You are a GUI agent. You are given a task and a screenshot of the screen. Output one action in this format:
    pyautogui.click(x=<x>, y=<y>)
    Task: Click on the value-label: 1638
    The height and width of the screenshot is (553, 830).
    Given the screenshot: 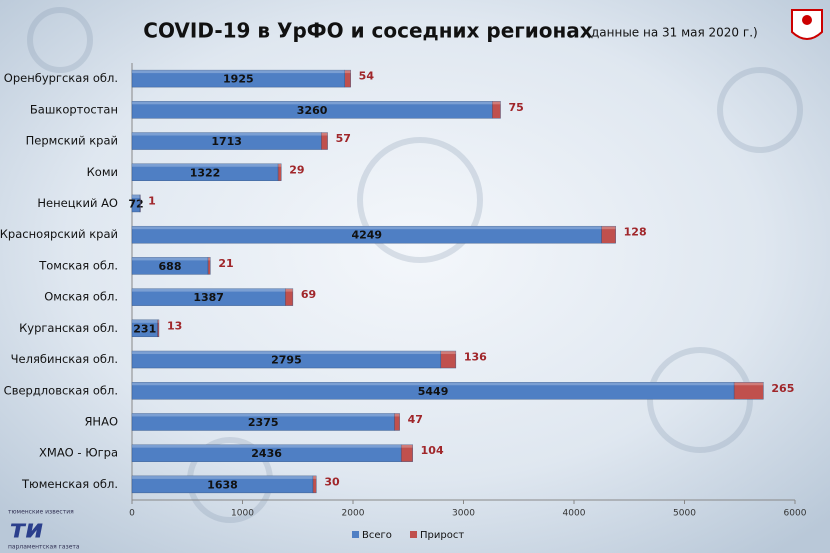 What is the action you would take?
    pyautogui.click(x=222, y=484)
    